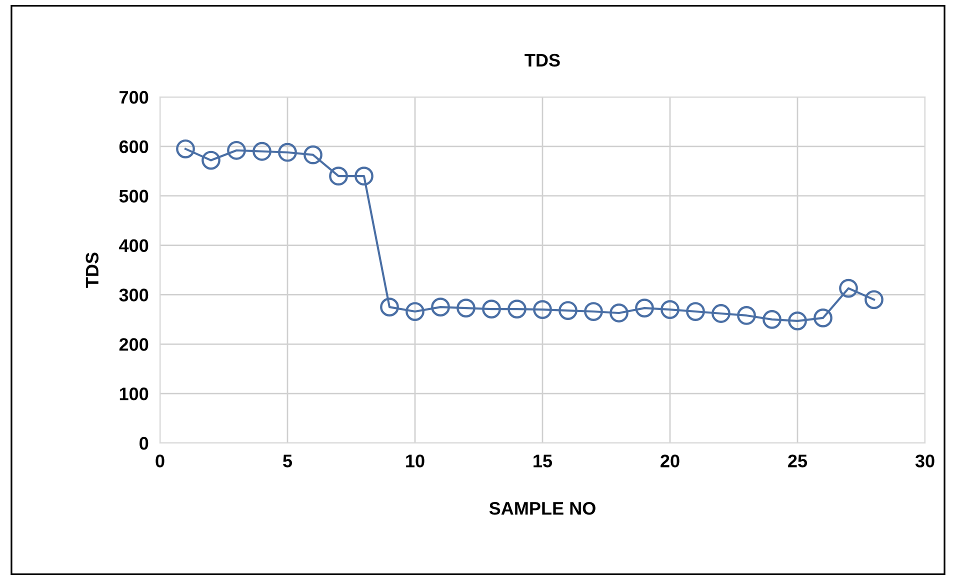 This screenshot has height=580, width=956. Describe the element at coordinates (670, 461) in the screenshot. I see `x-tick-label: 20` at that location.